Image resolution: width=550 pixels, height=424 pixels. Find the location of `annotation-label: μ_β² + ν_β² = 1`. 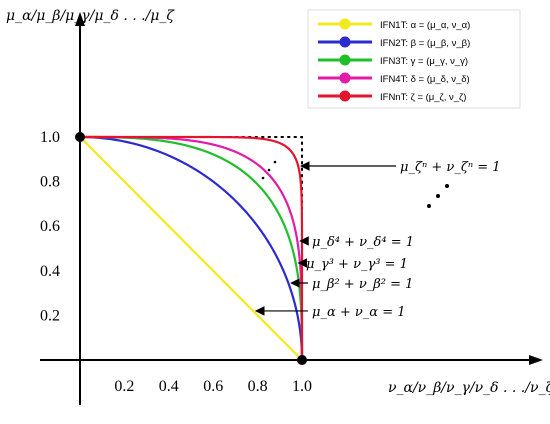

annotation-label: μ_β² + ν_β² = 1 is located at coordinates (362, 284).